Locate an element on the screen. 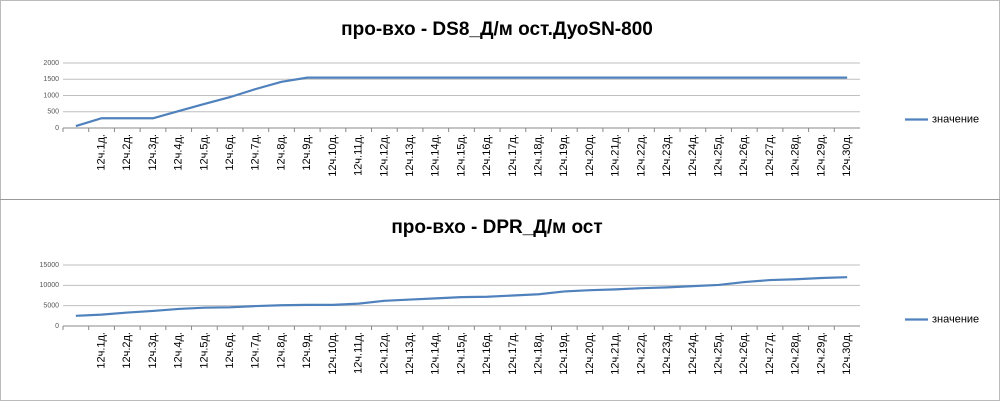 This screenshot has width=1000, height=401. y-tick-label: 500 is located at coordinates (53, 112).